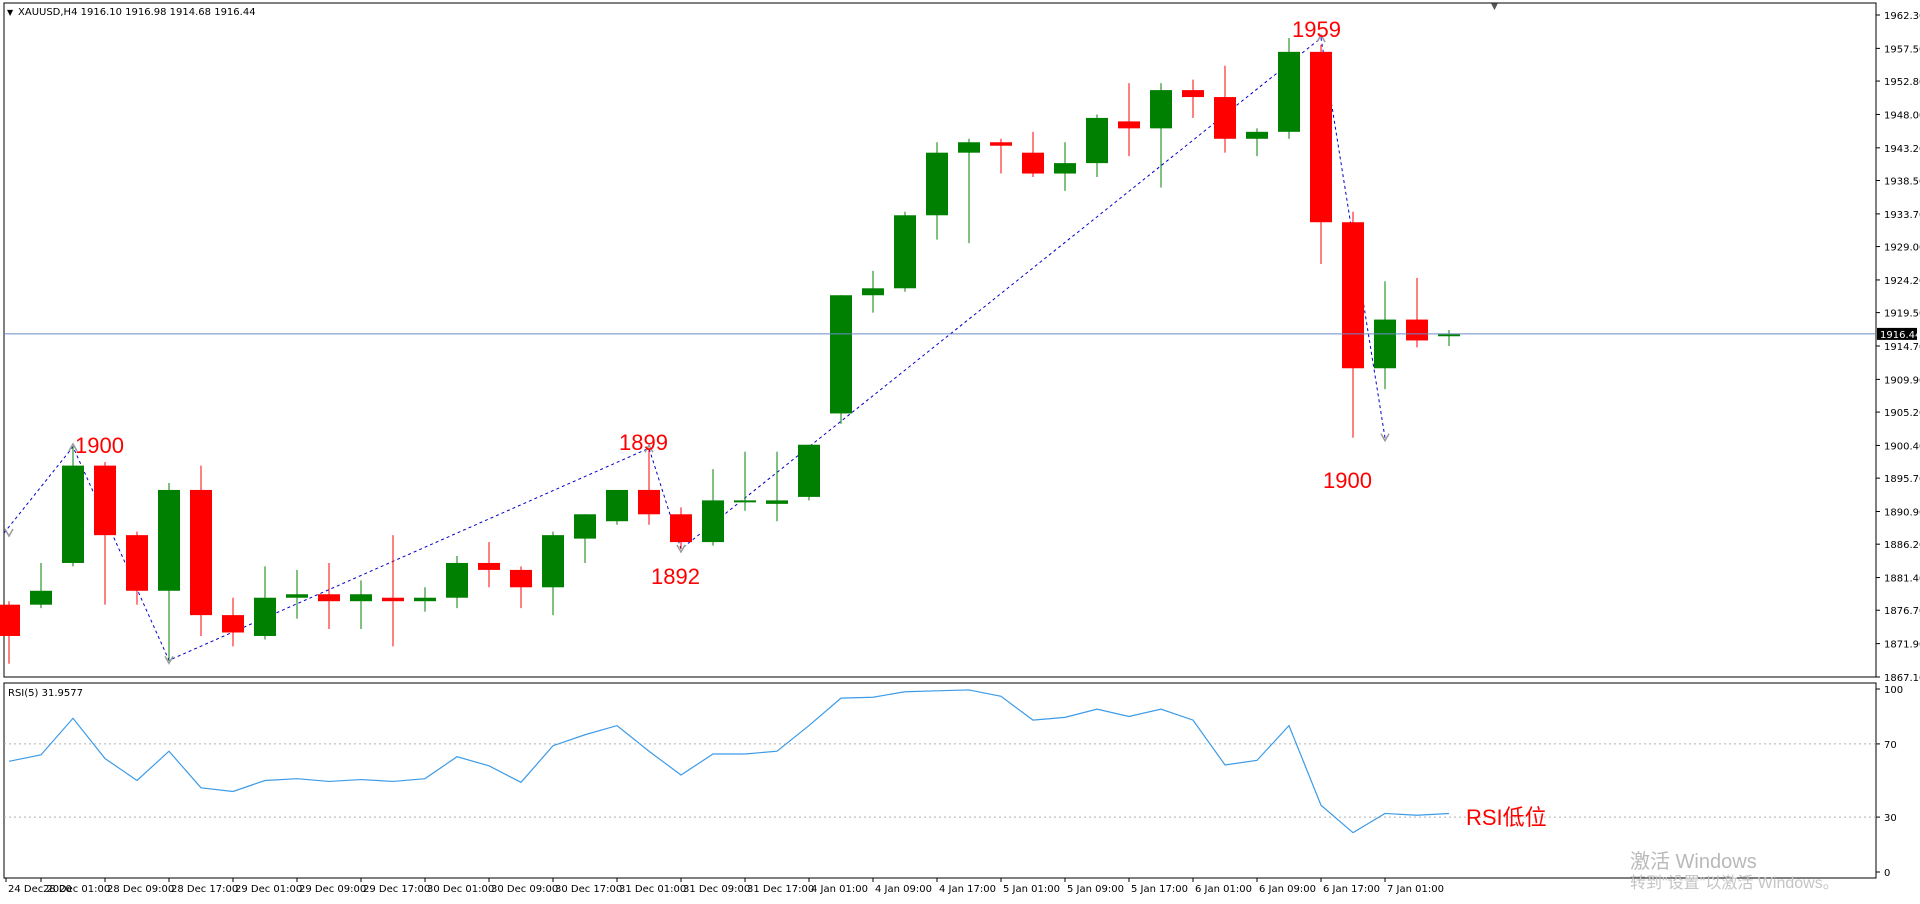  Describe the element at coordinates (1351, 889) in the screenshot. I see `time-axis-label: 6 Jan 17:00` at that location.